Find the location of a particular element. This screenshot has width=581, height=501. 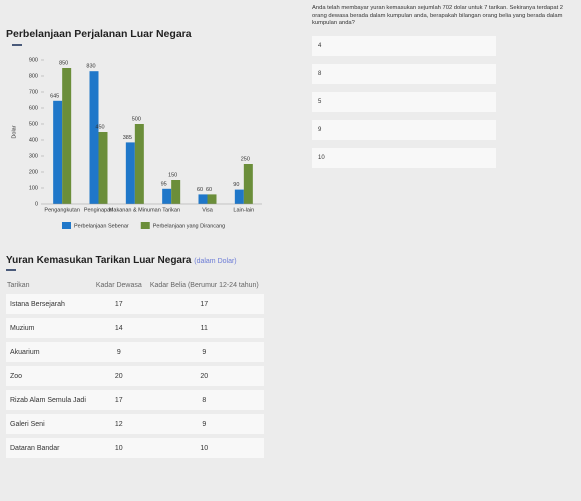

table-cell: Dataran Bandar is located at coordinates (50, 448).